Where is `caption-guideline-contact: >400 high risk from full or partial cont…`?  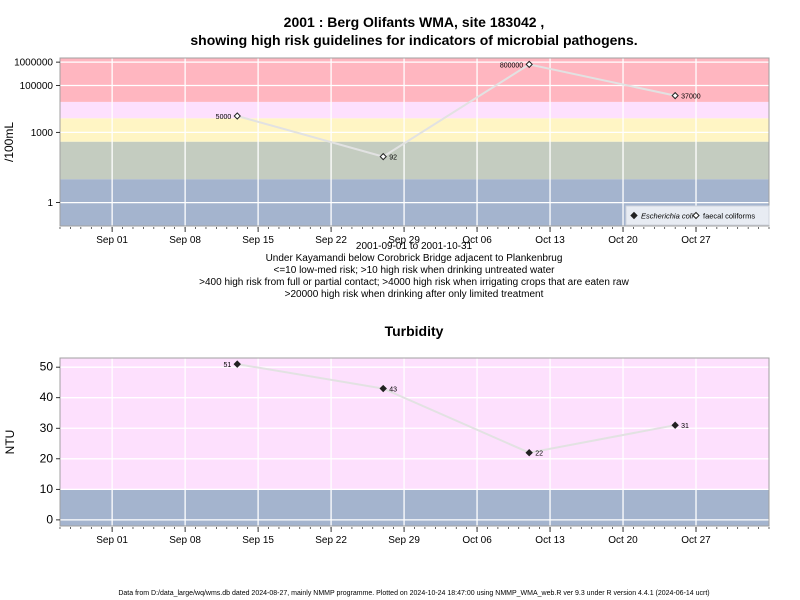 caption-guideline-contact: >400 high risk from full or partial cont… is located at coordinates (414, 282).